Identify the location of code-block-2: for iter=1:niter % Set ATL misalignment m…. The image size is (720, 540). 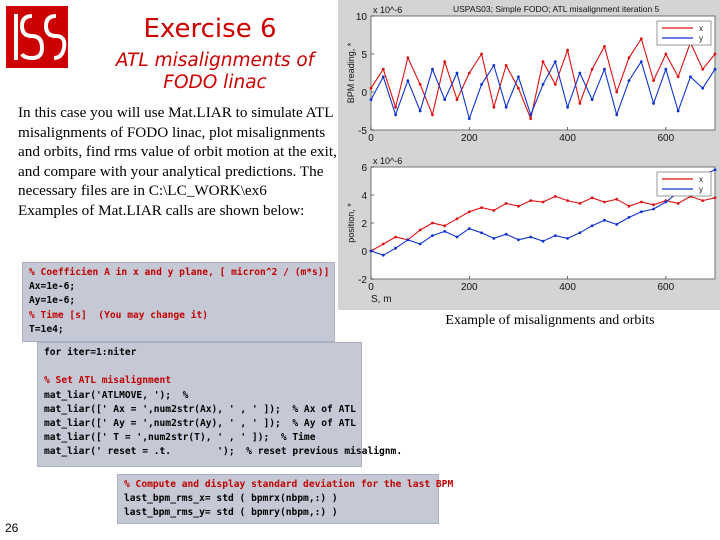
(220, 404).